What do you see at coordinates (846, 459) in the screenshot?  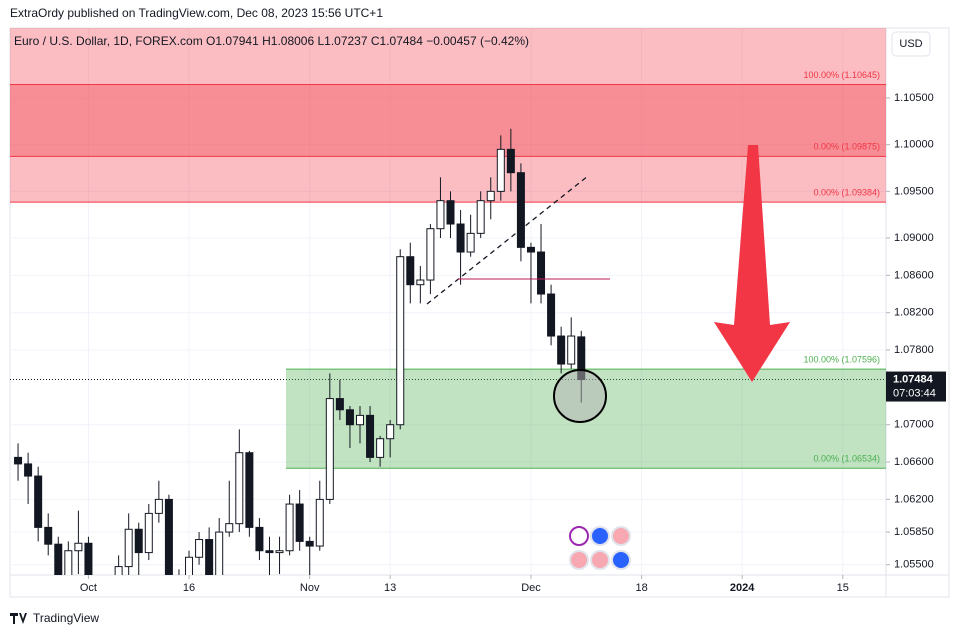 I see `fib-label: 0.00% (1.06534)` at bounding box center [846, 459].